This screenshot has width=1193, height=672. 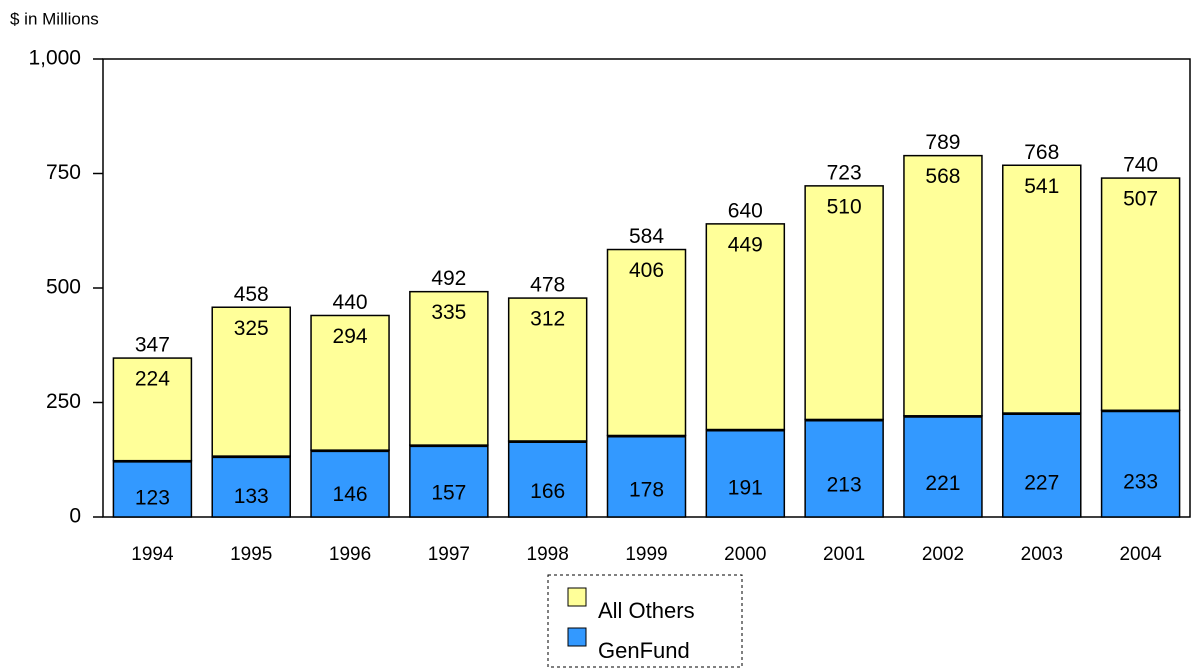 I want to click on value-label: 133, so click(x=251, y=496).